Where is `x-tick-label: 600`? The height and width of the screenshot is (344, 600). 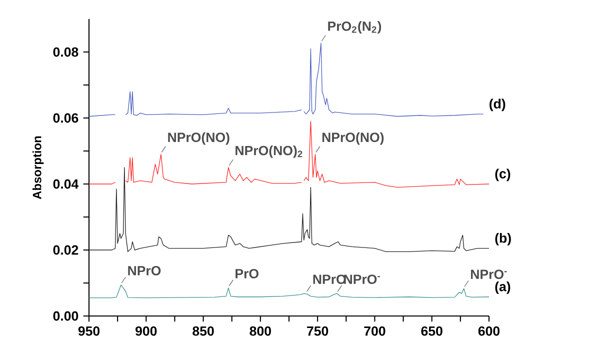
x-tick-label: 600 is located at coordinates (489, 331).